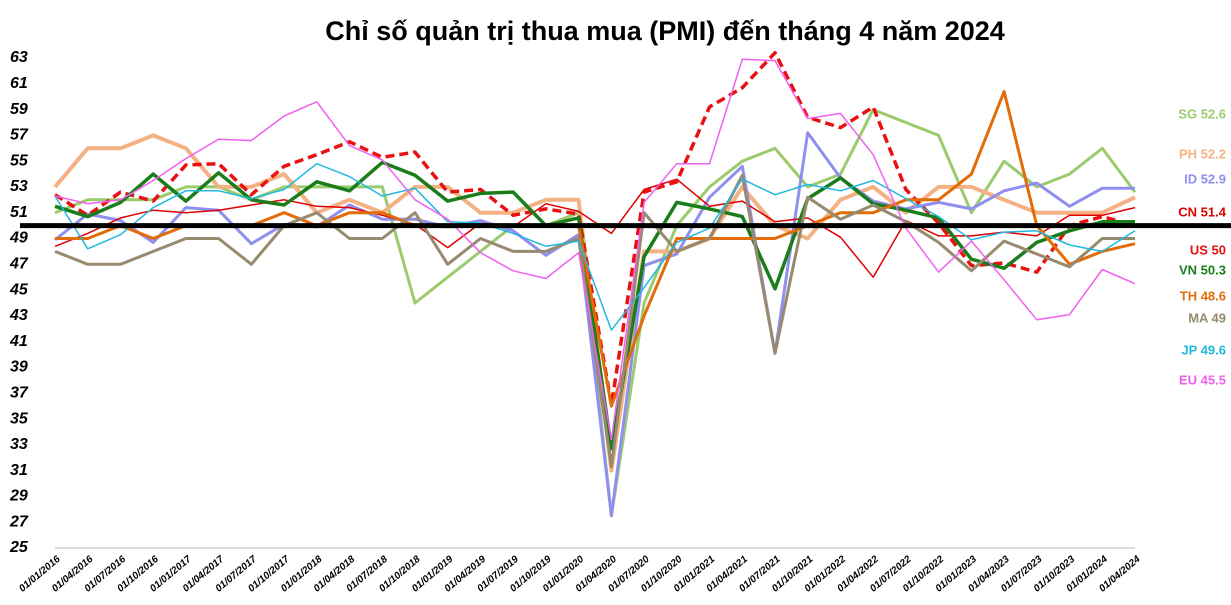 This screenshot has width=1231, height=605. Describe the element at coordinates (19, 160) in the screenshot. I see `y-tick-label: 55` at that location.